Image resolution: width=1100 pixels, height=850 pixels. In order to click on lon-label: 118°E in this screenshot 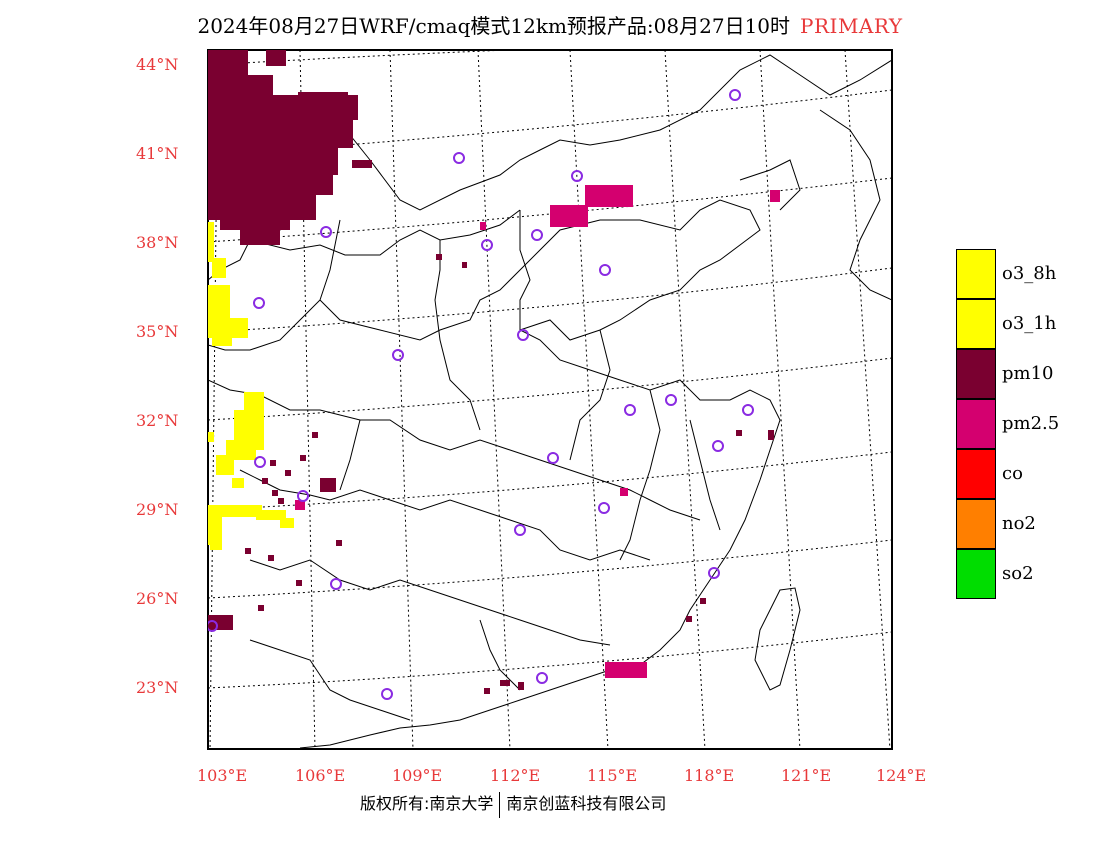, I will do `click(709, 775)`.